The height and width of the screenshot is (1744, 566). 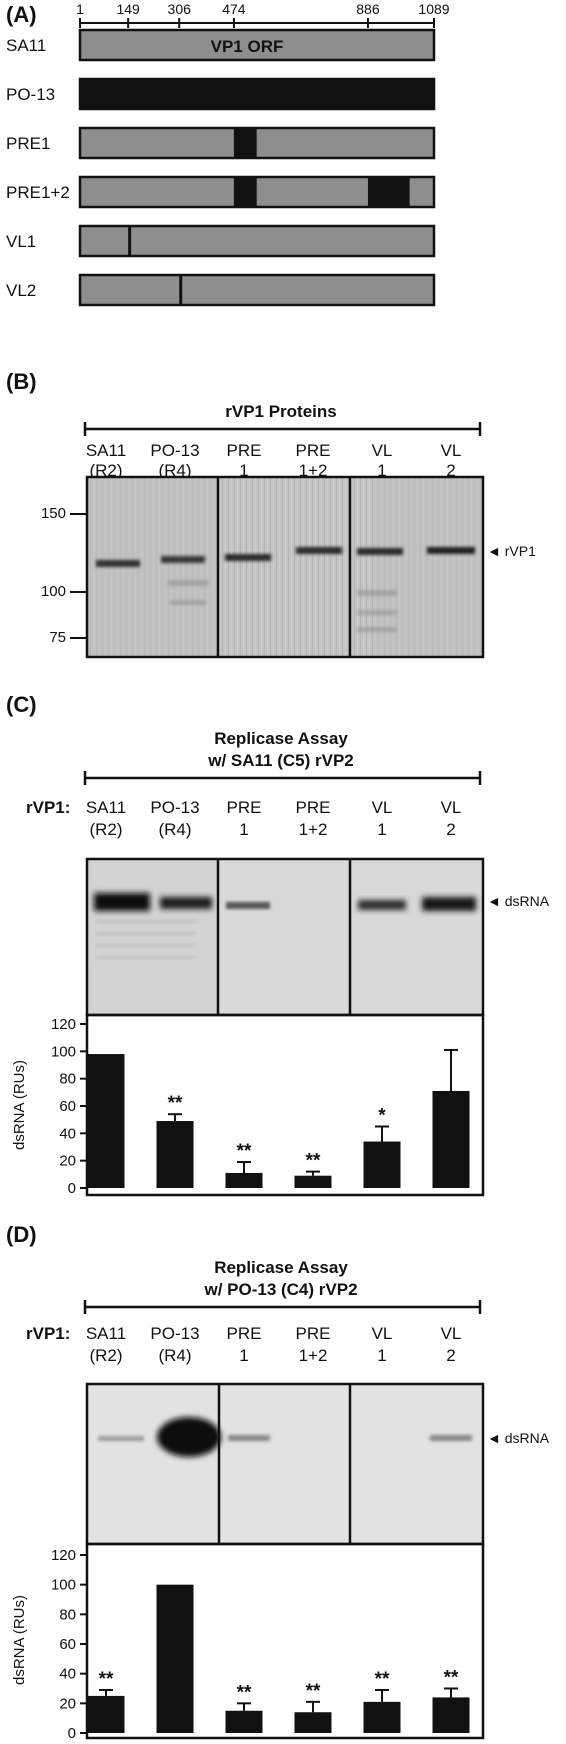 What do you see at coordinates (263, 14) in the screenshot?
I see `orf-ruler: 1 149 306 474 886 1089` at bounding box center [263, 14].